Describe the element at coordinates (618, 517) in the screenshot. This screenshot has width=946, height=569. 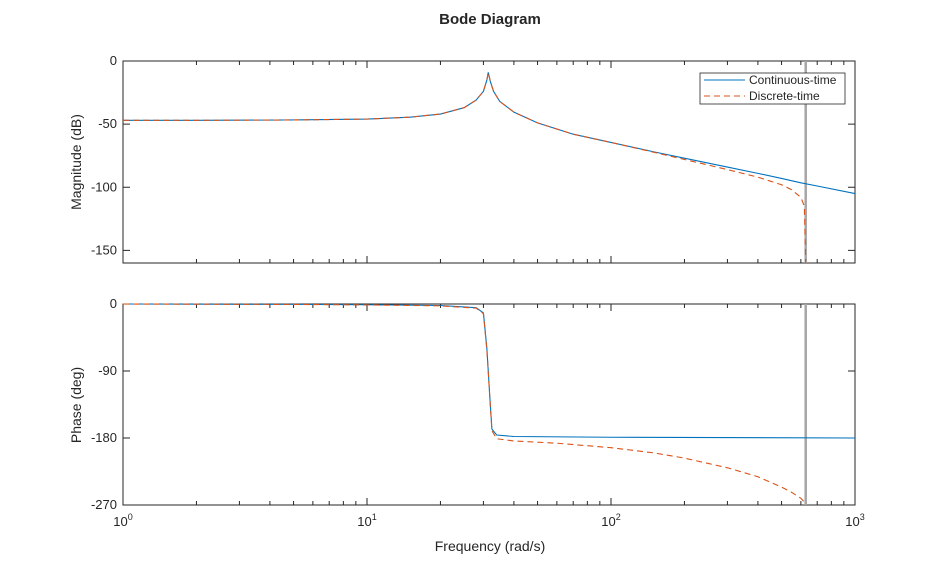
I see `x-tick-exponent: 2` at that location.